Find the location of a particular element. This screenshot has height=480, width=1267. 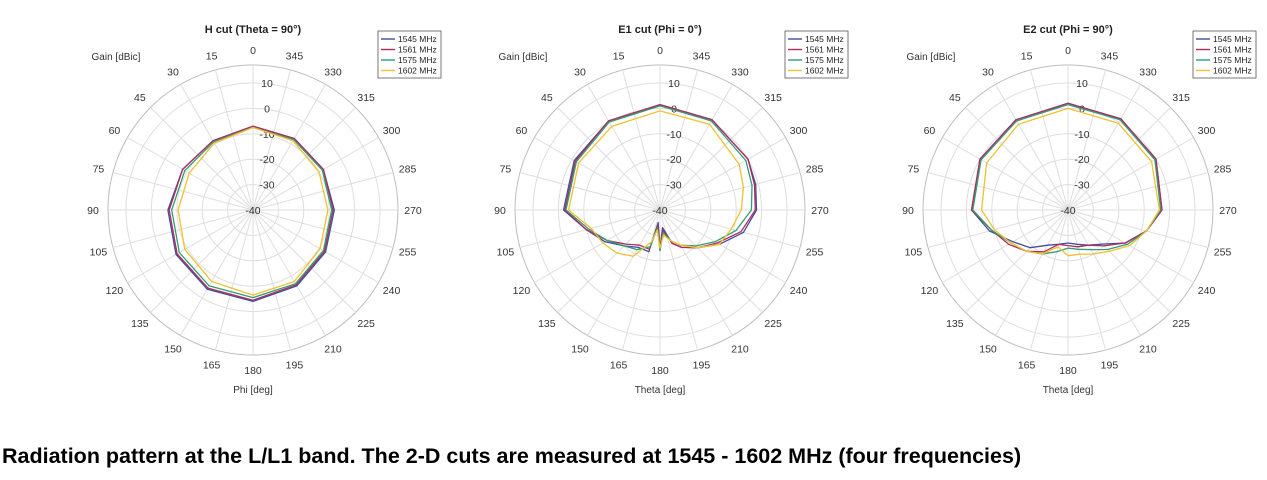

r-tick-label: 0 is located at coordinates (267, 109).